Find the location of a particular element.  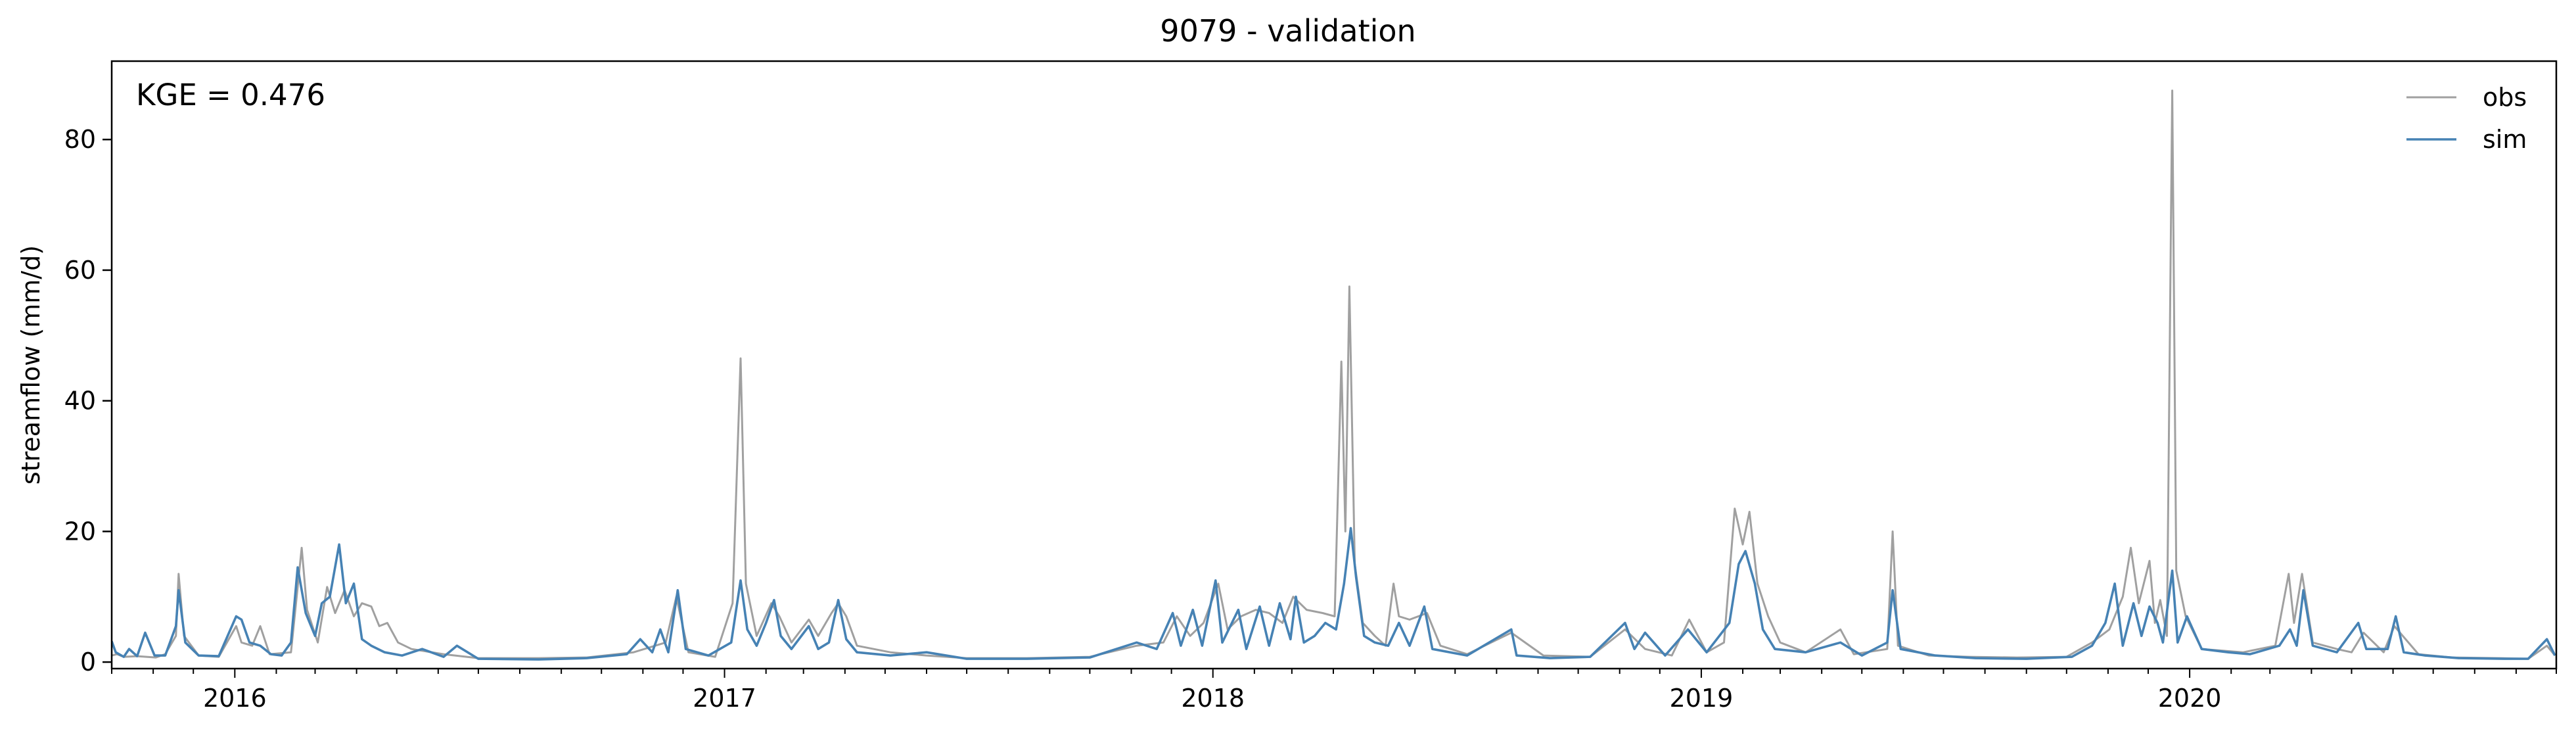

chart-title: 9079 - validation is located at coordinates (1287, 31).